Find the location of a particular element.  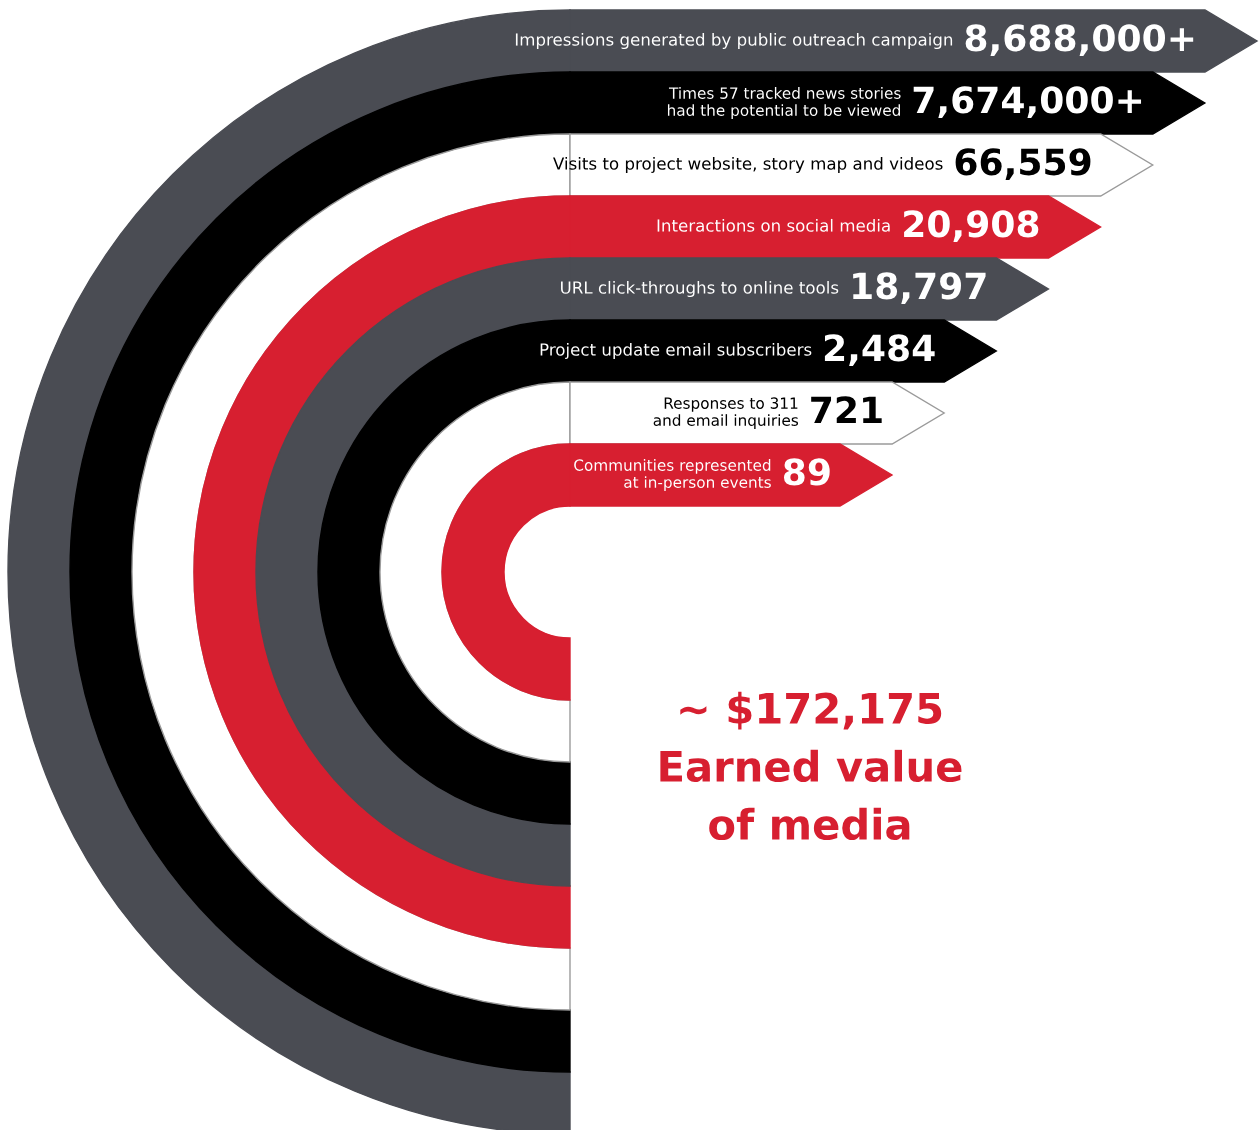

data-label: 7,674,000+ is located at coordinates (1027, 102).